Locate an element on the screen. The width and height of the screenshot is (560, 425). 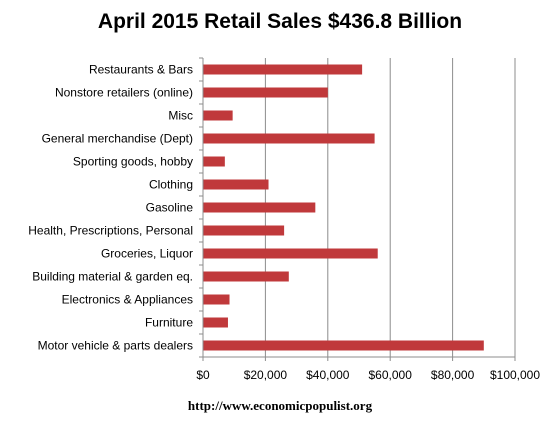
category-label: Misc is located at coordinates (180, 116).